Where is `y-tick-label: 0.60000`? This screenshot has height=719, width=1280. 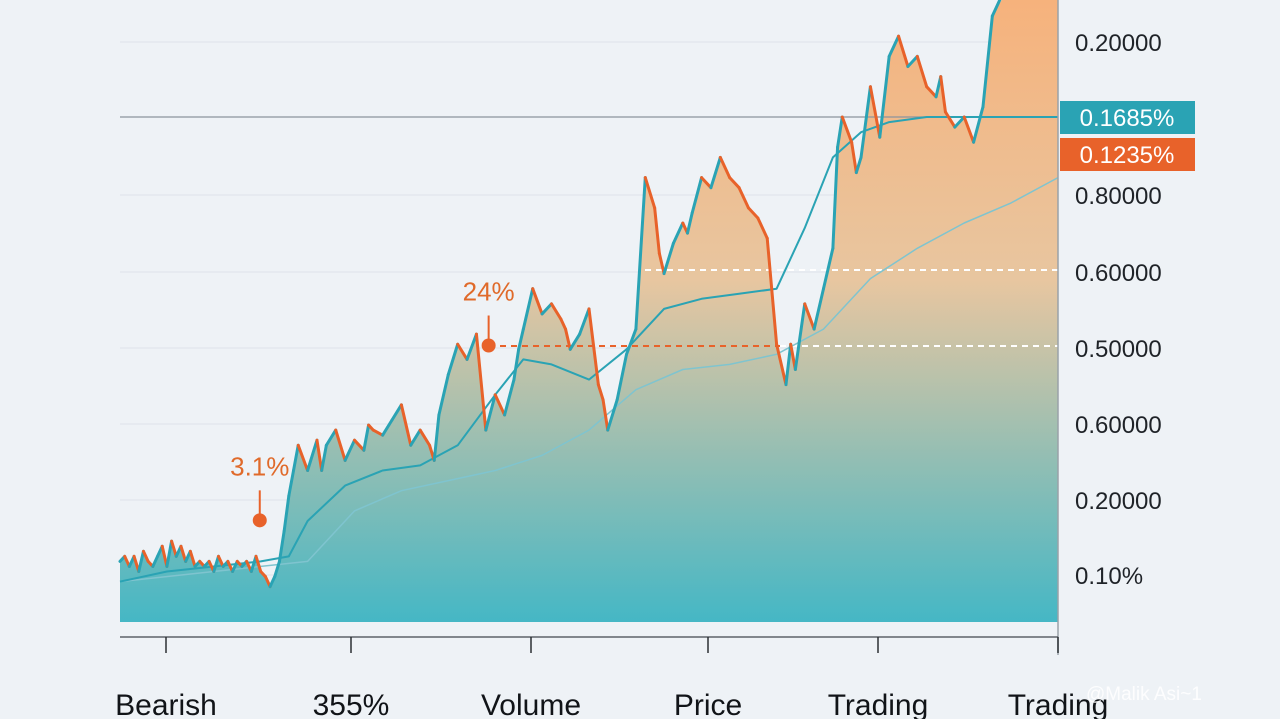 y-tick-label: 0.60000 is located at coordinates (1118, 273).